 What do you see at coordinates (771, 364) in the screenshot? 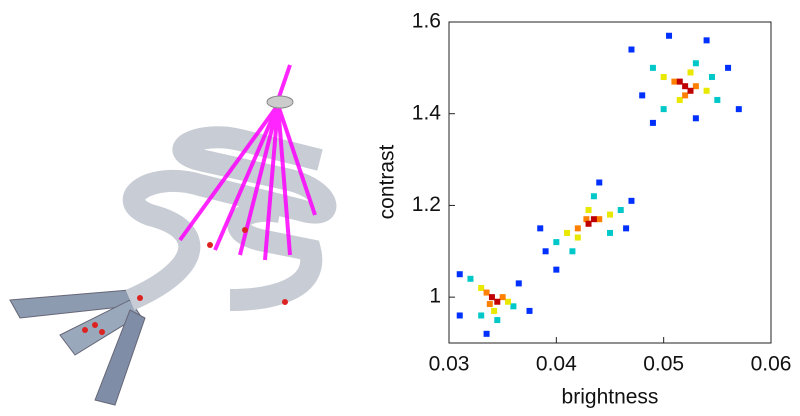
I see `x-tick-label: 0.06` at bounding box center [771, 364].